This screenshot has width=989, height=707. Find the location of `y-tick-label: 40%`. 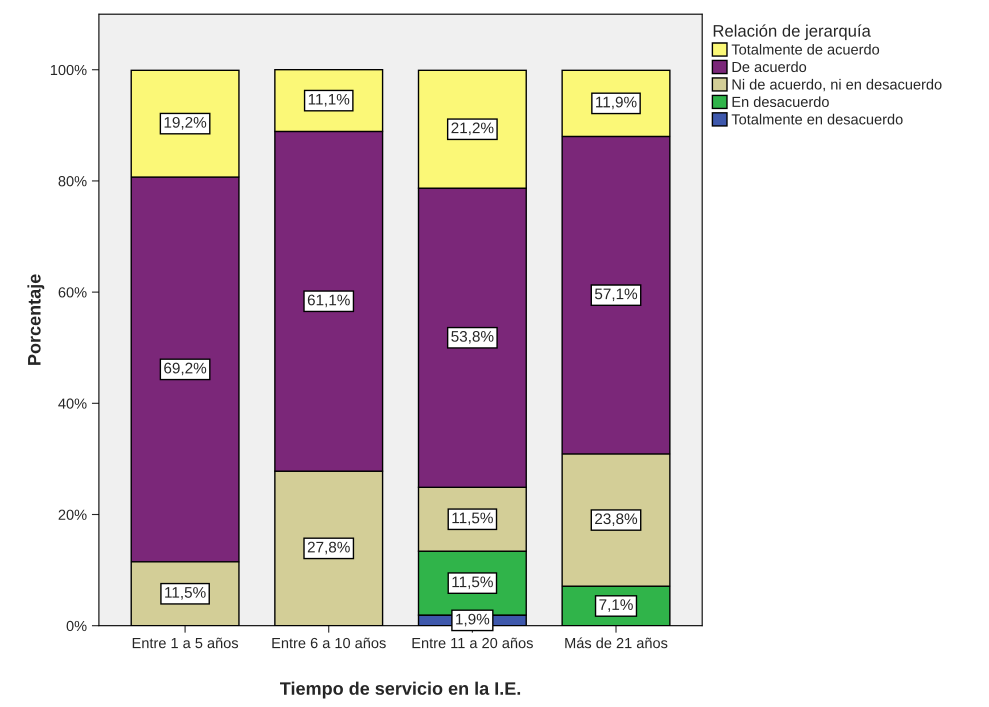

y-tick-label: 40% is located at coordinates (72, 403).